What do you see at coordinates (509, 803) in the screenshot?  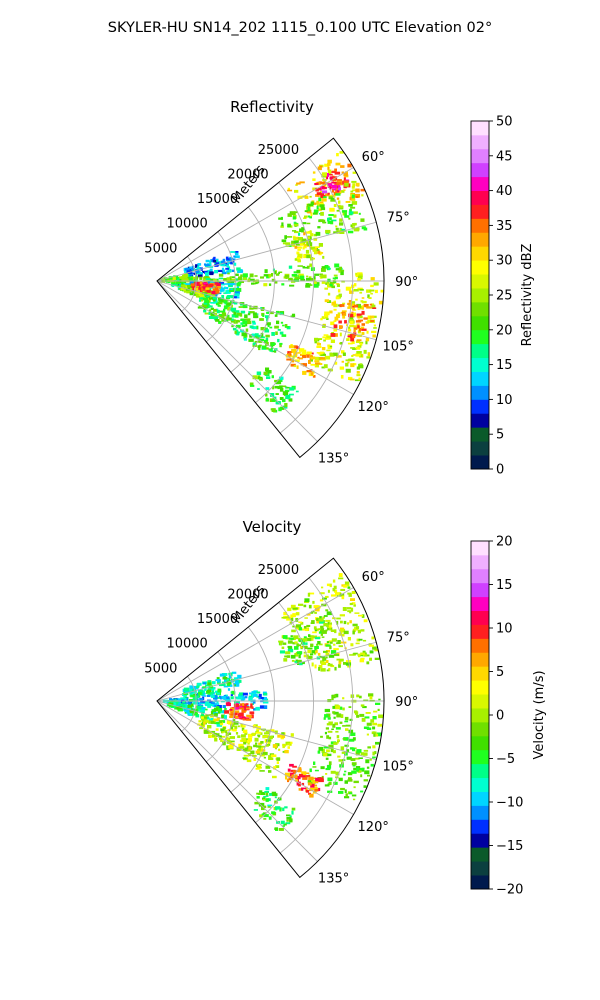 I see `colorbar-tick-label: −10` at bounding box center [509, 803].